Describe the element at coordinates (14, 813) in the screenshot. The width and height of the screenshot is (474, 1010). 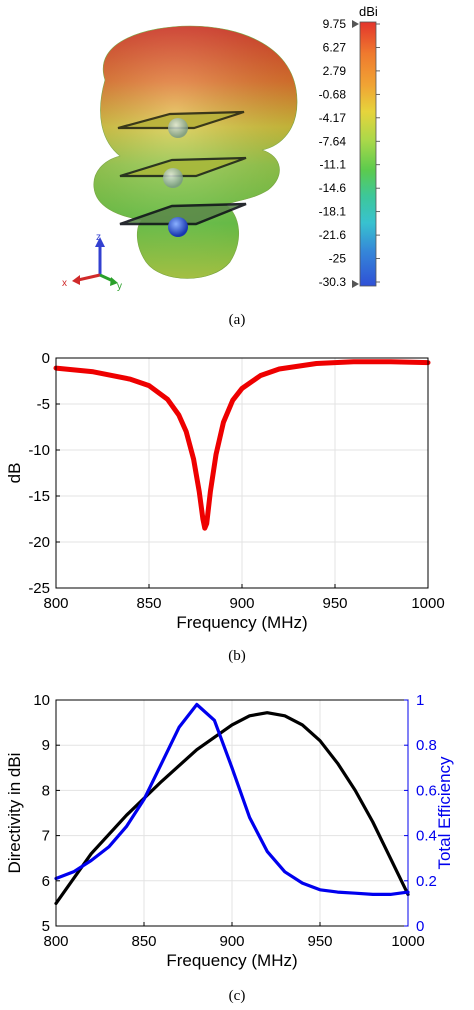
I see `y-axis-label: Directivity in dBi` at that location.